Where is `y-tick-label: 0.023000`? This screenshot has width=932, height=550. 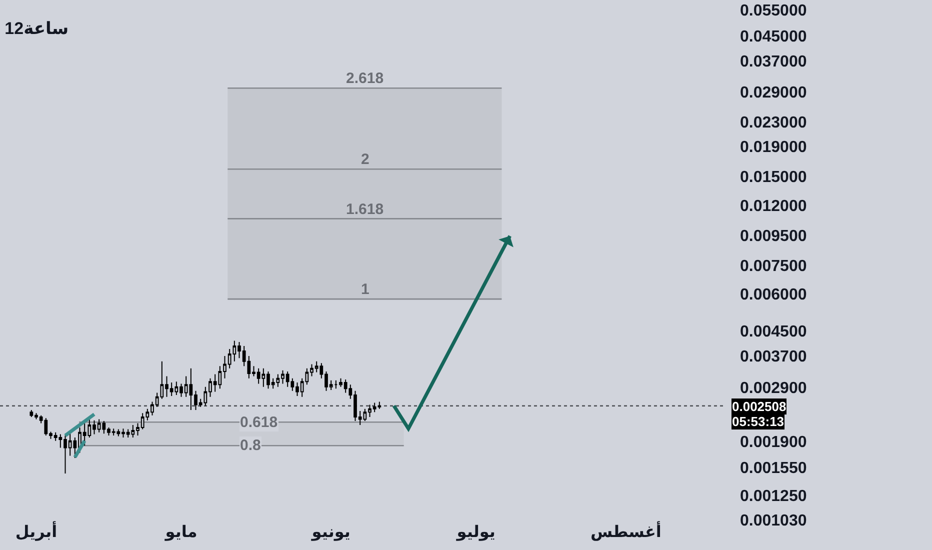 y-tick-label: 0.023000 is located at coordinates (773, 123).